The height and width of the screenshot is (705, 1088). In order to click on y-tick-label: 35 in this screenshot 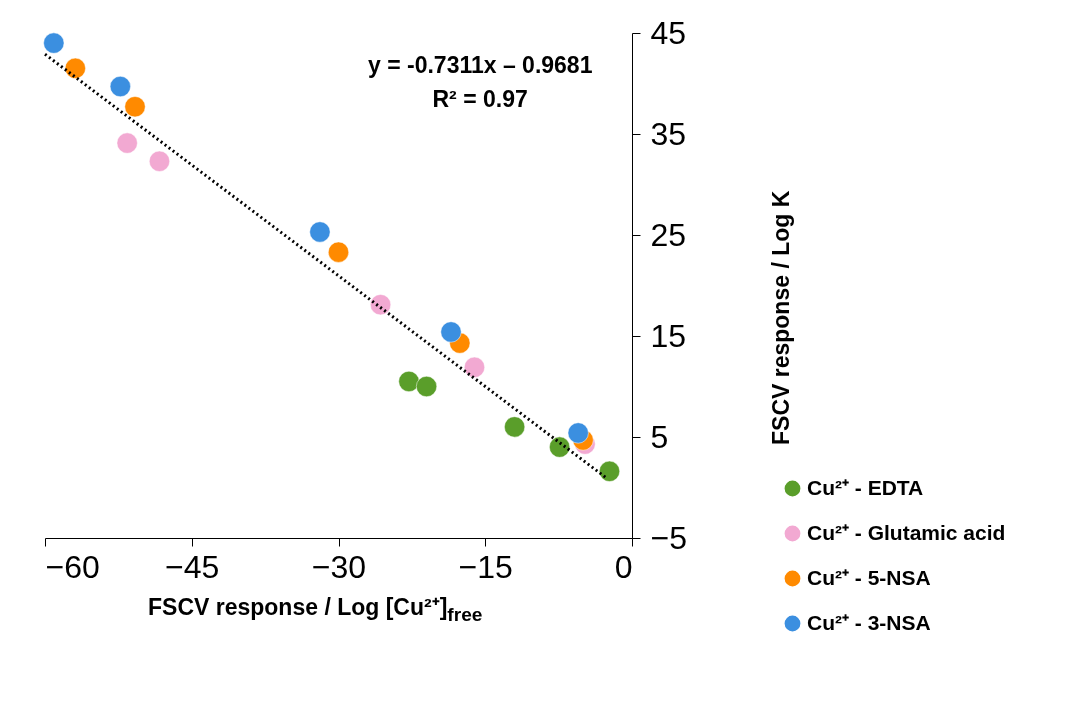, I will do `click(668, 133)`.